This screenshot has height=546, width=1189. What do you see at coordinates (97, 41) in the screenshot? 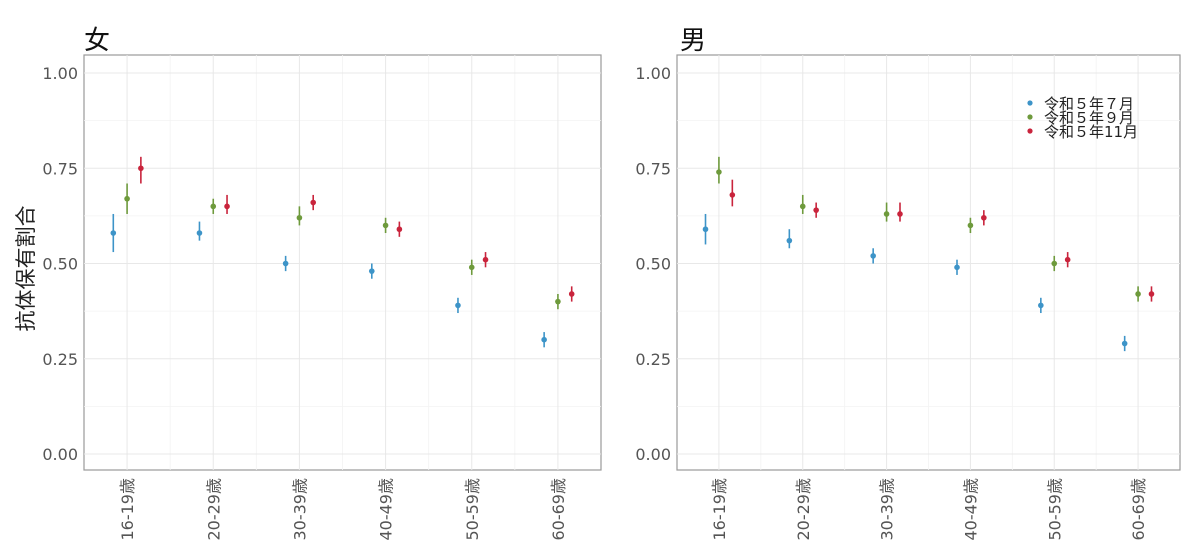
I see `panel-title: 女` at bounding box center [97, 41].